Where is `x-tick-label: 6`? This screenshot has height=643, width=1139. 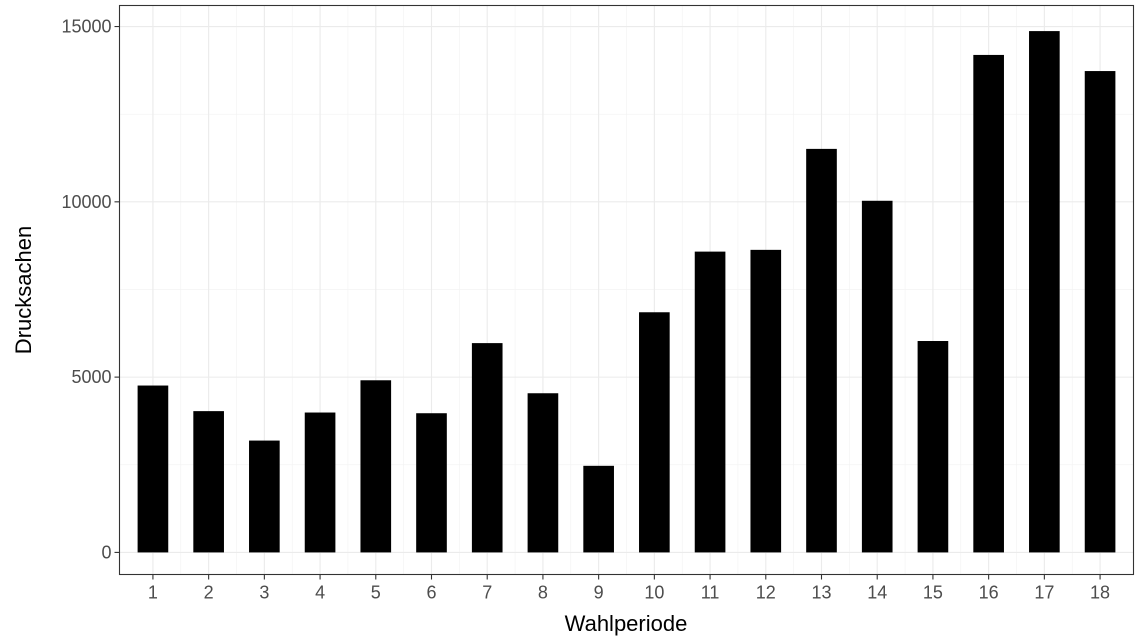
x-tick-label: 6 is located at coordinates (431, 593).